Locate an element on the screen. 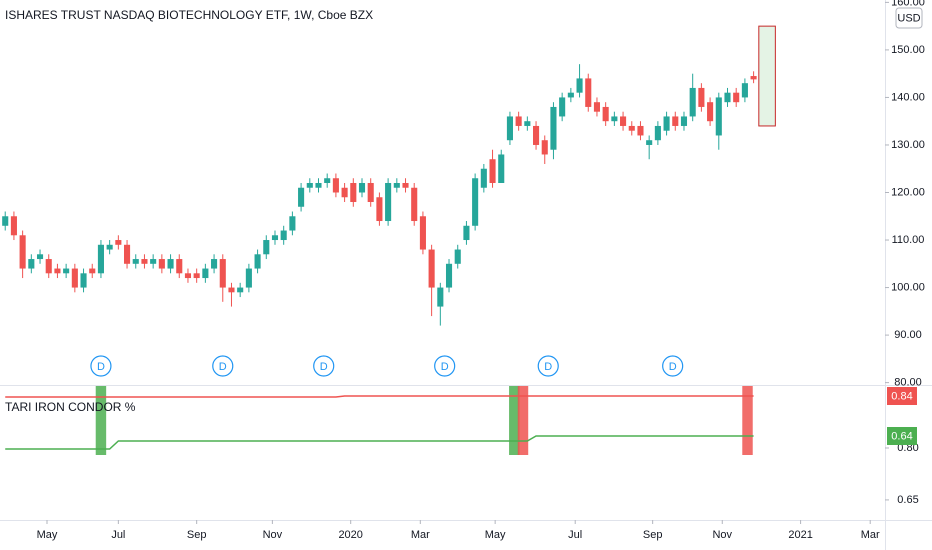 Image resolution: width=932 pixels, height=550 pixels. x-tick-label: May is located at coordinates (47, 535).